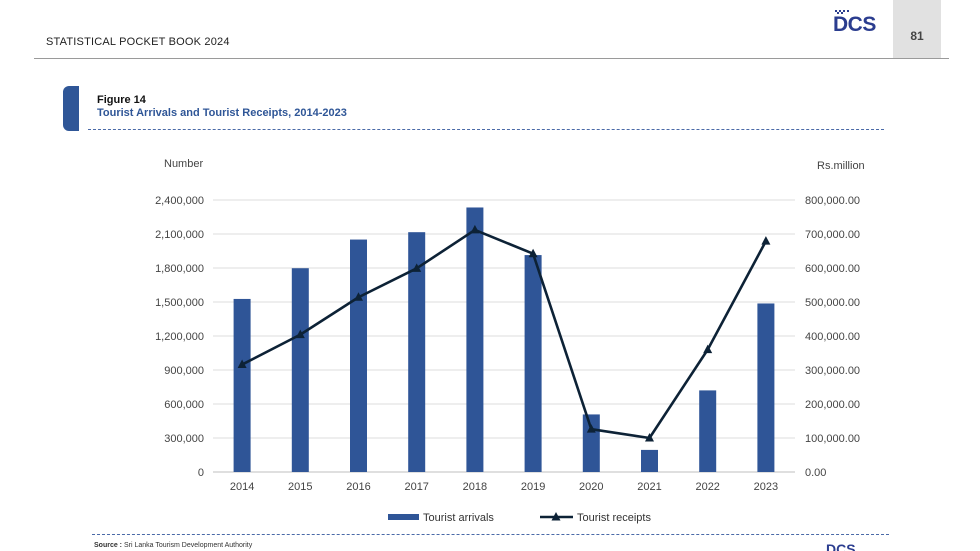 The width and height of the screenshot is (980, 551). I want to click on y2-tick-label: 600,000.00, so click(832, 269).